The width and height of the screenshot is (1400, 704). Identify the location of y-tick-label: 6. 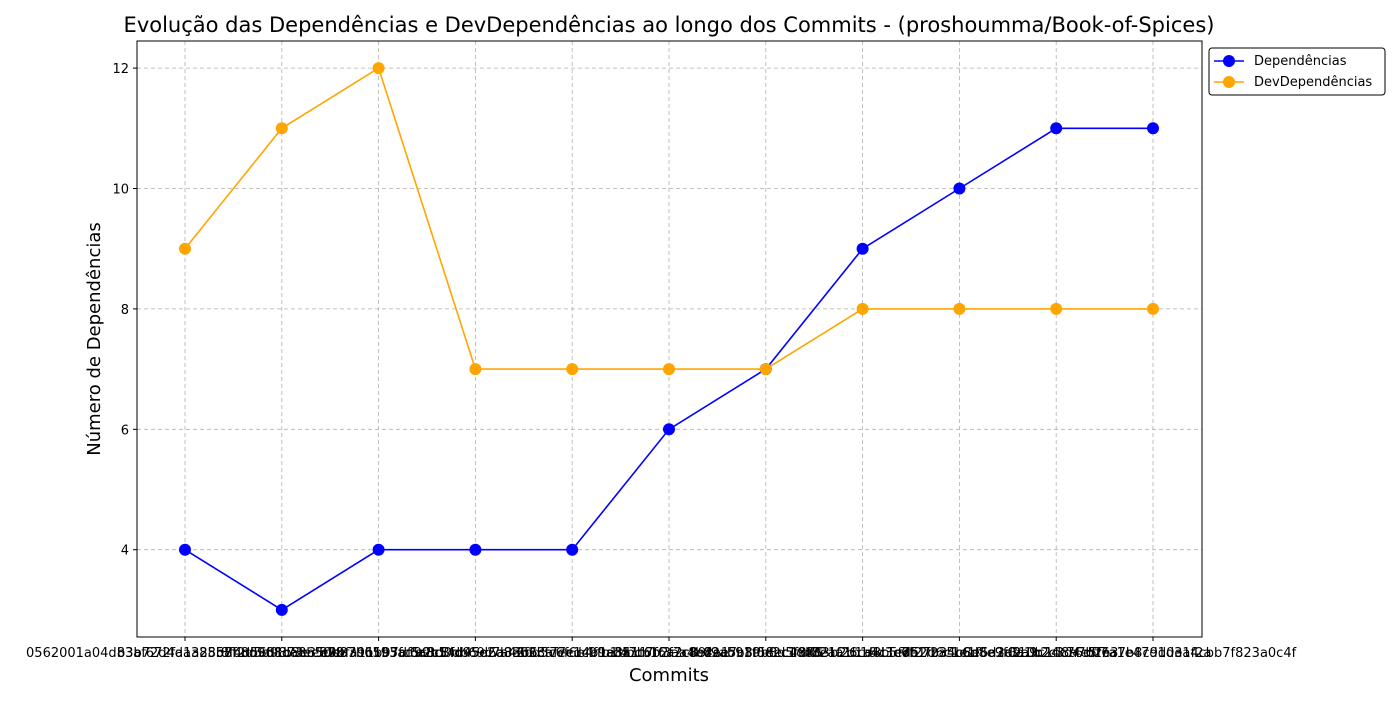
(125, 430).